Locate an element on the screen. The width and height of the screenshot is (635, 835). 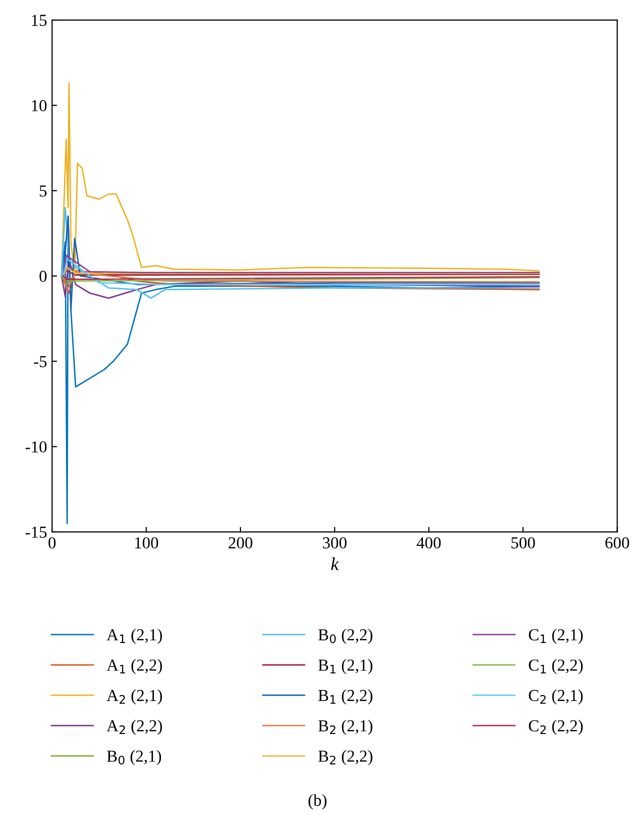
x-axis-title: k is located at coordinates (335, 563).